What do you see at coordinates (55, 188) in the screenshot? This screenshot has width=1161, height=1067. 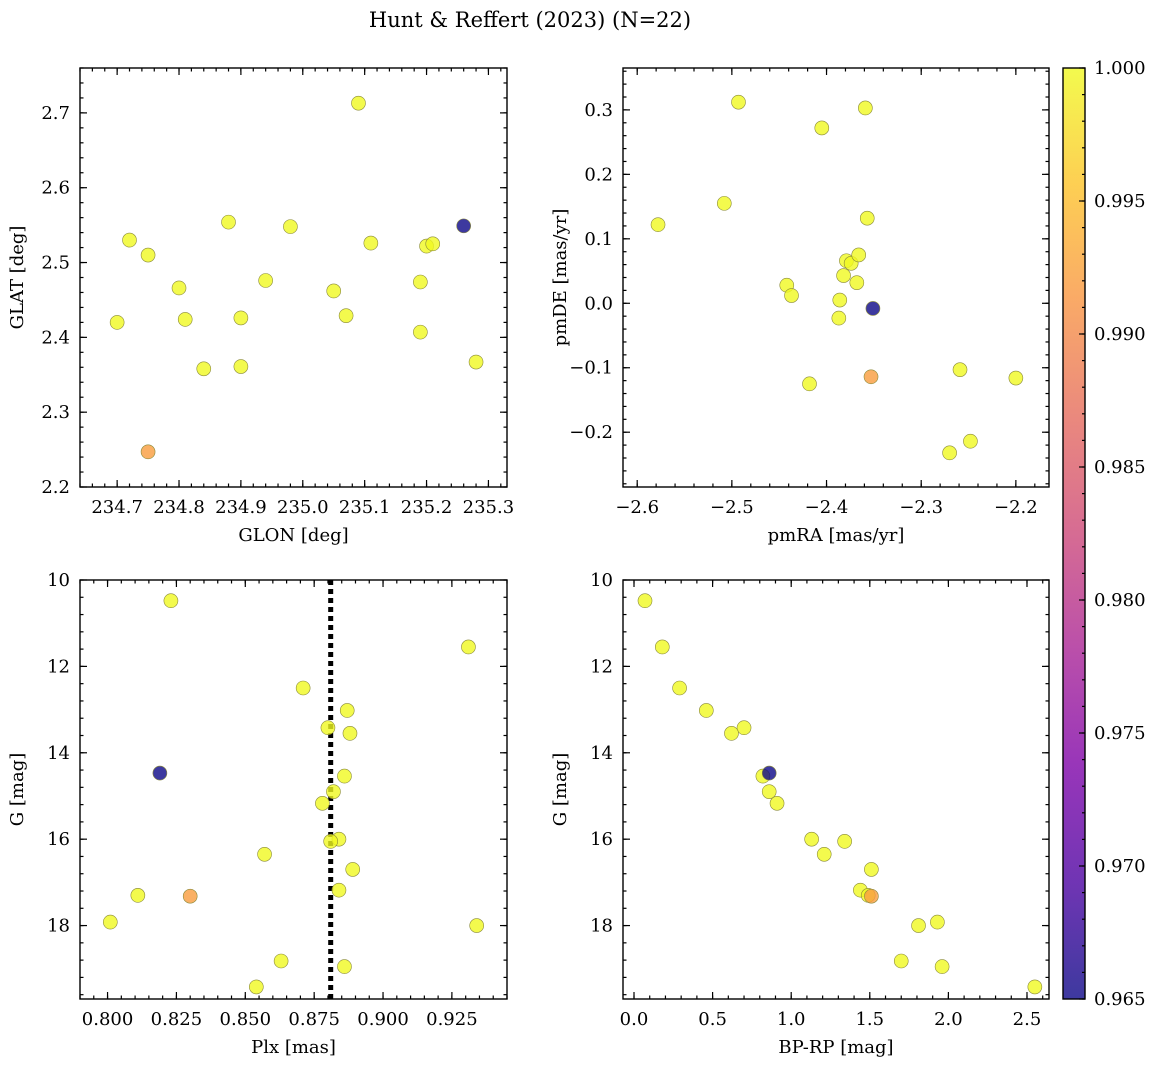 I see `y-tick-label: 2.6` at bounding box center [55, 188].